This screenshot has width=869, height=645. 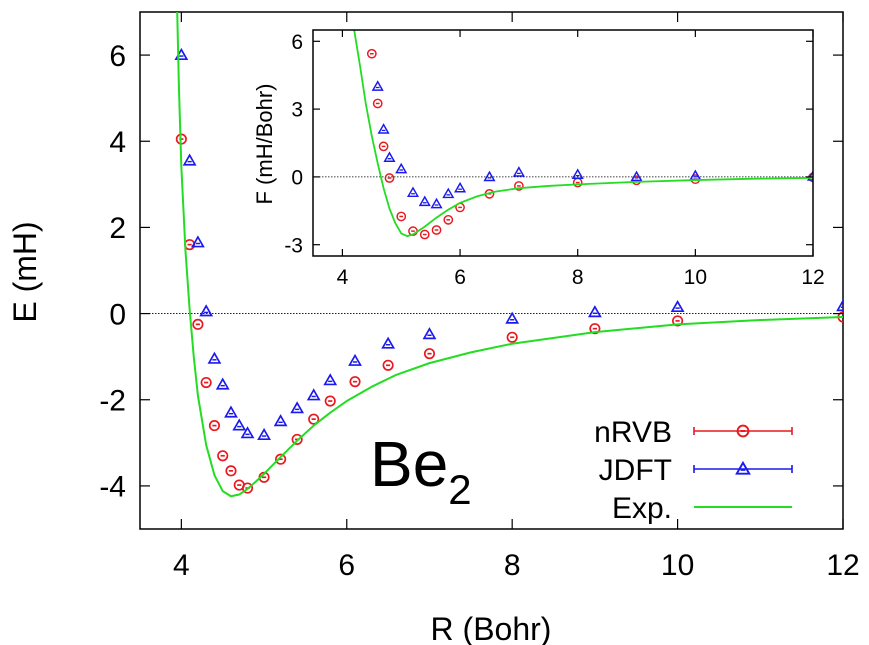 I want to click on legend-label-jdft: JDFT, so click(x=635, y=470).